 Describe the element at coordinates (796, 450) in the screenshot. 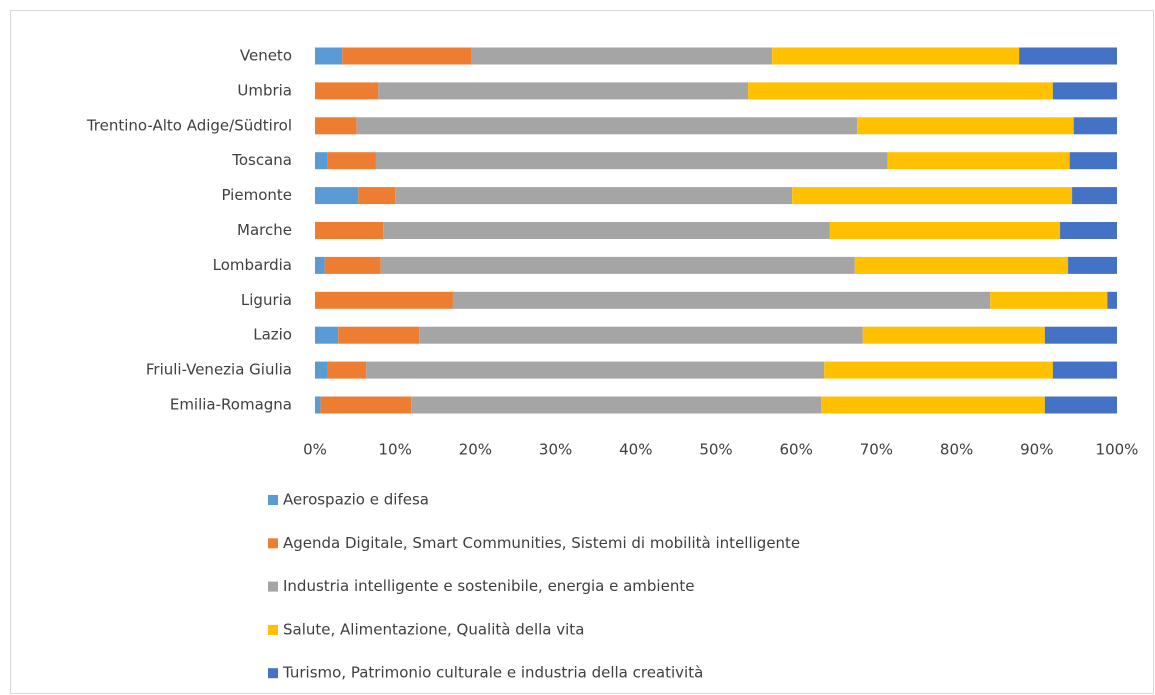

I see `x-tick-label: 60%` at that location.